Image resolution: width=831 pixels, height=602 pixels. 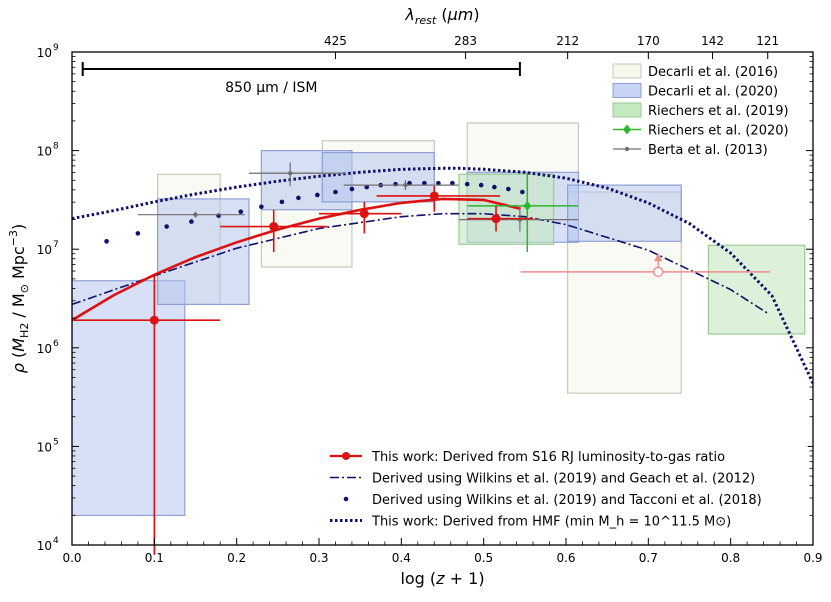 I want to click on legend-marker-wilkins-tacconi, so click(x=346, y=499).